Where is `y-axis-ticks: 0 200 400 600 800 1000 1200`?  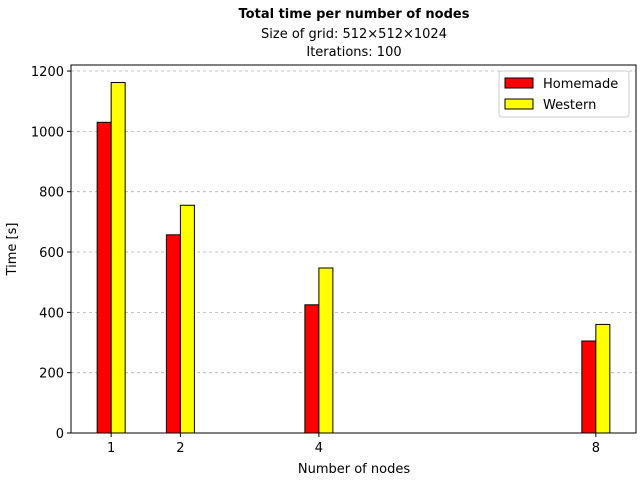 y-axis-ticks: 0 200 400 600 800 1000 1200 is located at coordinates (51, 253).